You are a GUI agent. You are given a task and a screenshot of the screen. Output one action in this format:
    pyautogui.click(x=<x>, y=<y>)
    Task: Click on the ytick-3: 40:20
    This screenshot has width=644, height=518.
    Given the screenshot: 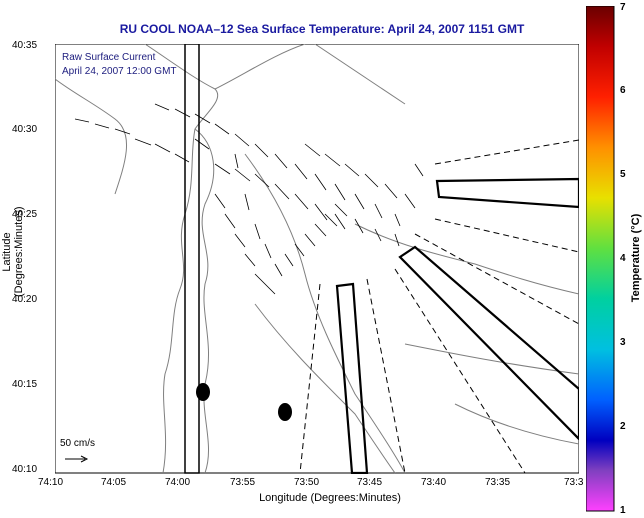 What is the action you would take?
    pyautogui.click(x=25, y=299)
    